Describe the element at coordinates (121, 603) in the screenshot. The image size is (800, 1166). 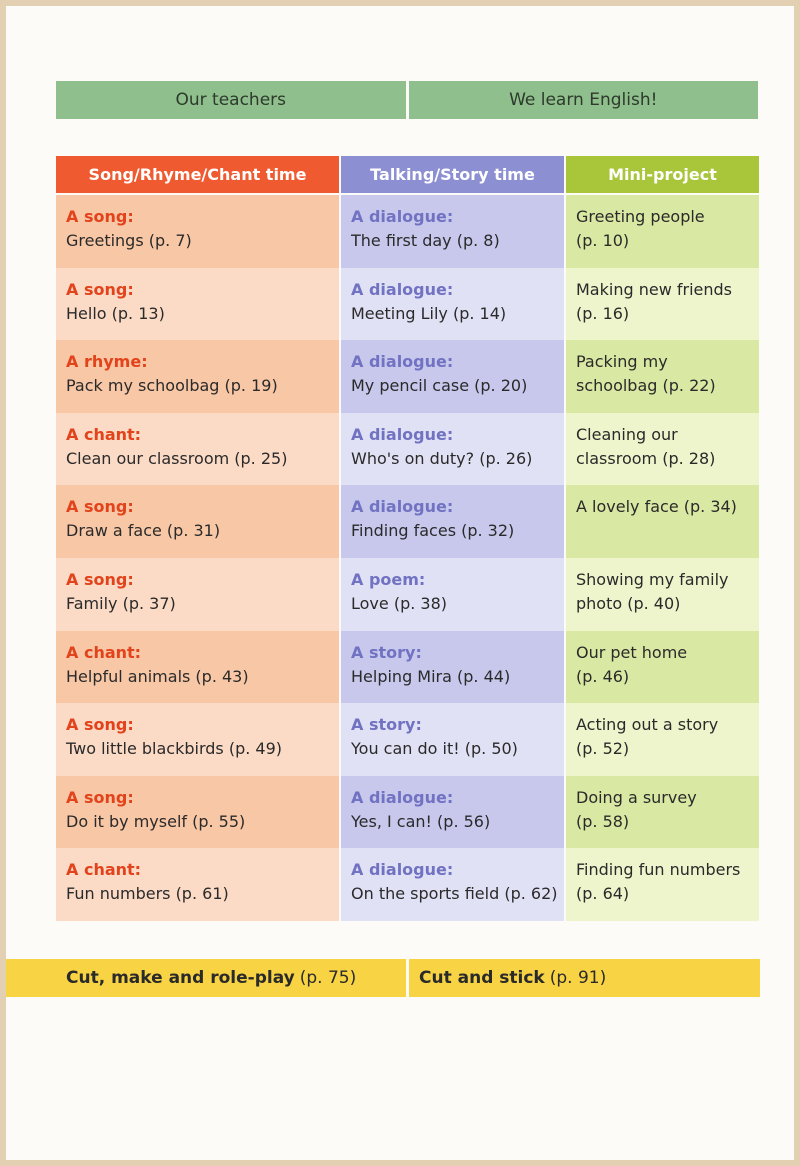
I see `song-title: Family (p. 37)` at that location.